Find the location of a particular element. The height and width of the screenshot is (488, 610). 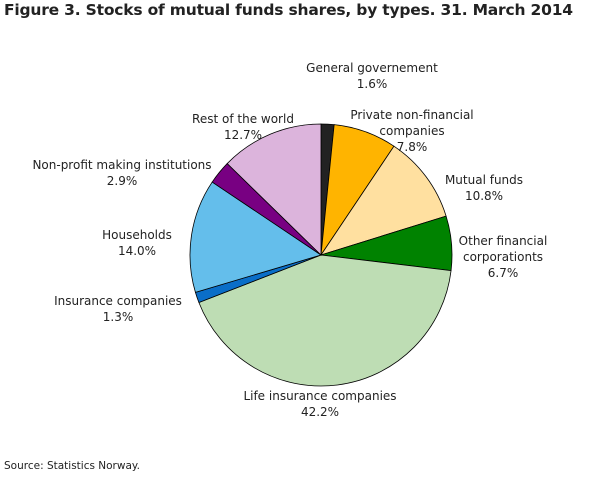

slice-value-0: 1.6% is located at coordinates (372, 84).